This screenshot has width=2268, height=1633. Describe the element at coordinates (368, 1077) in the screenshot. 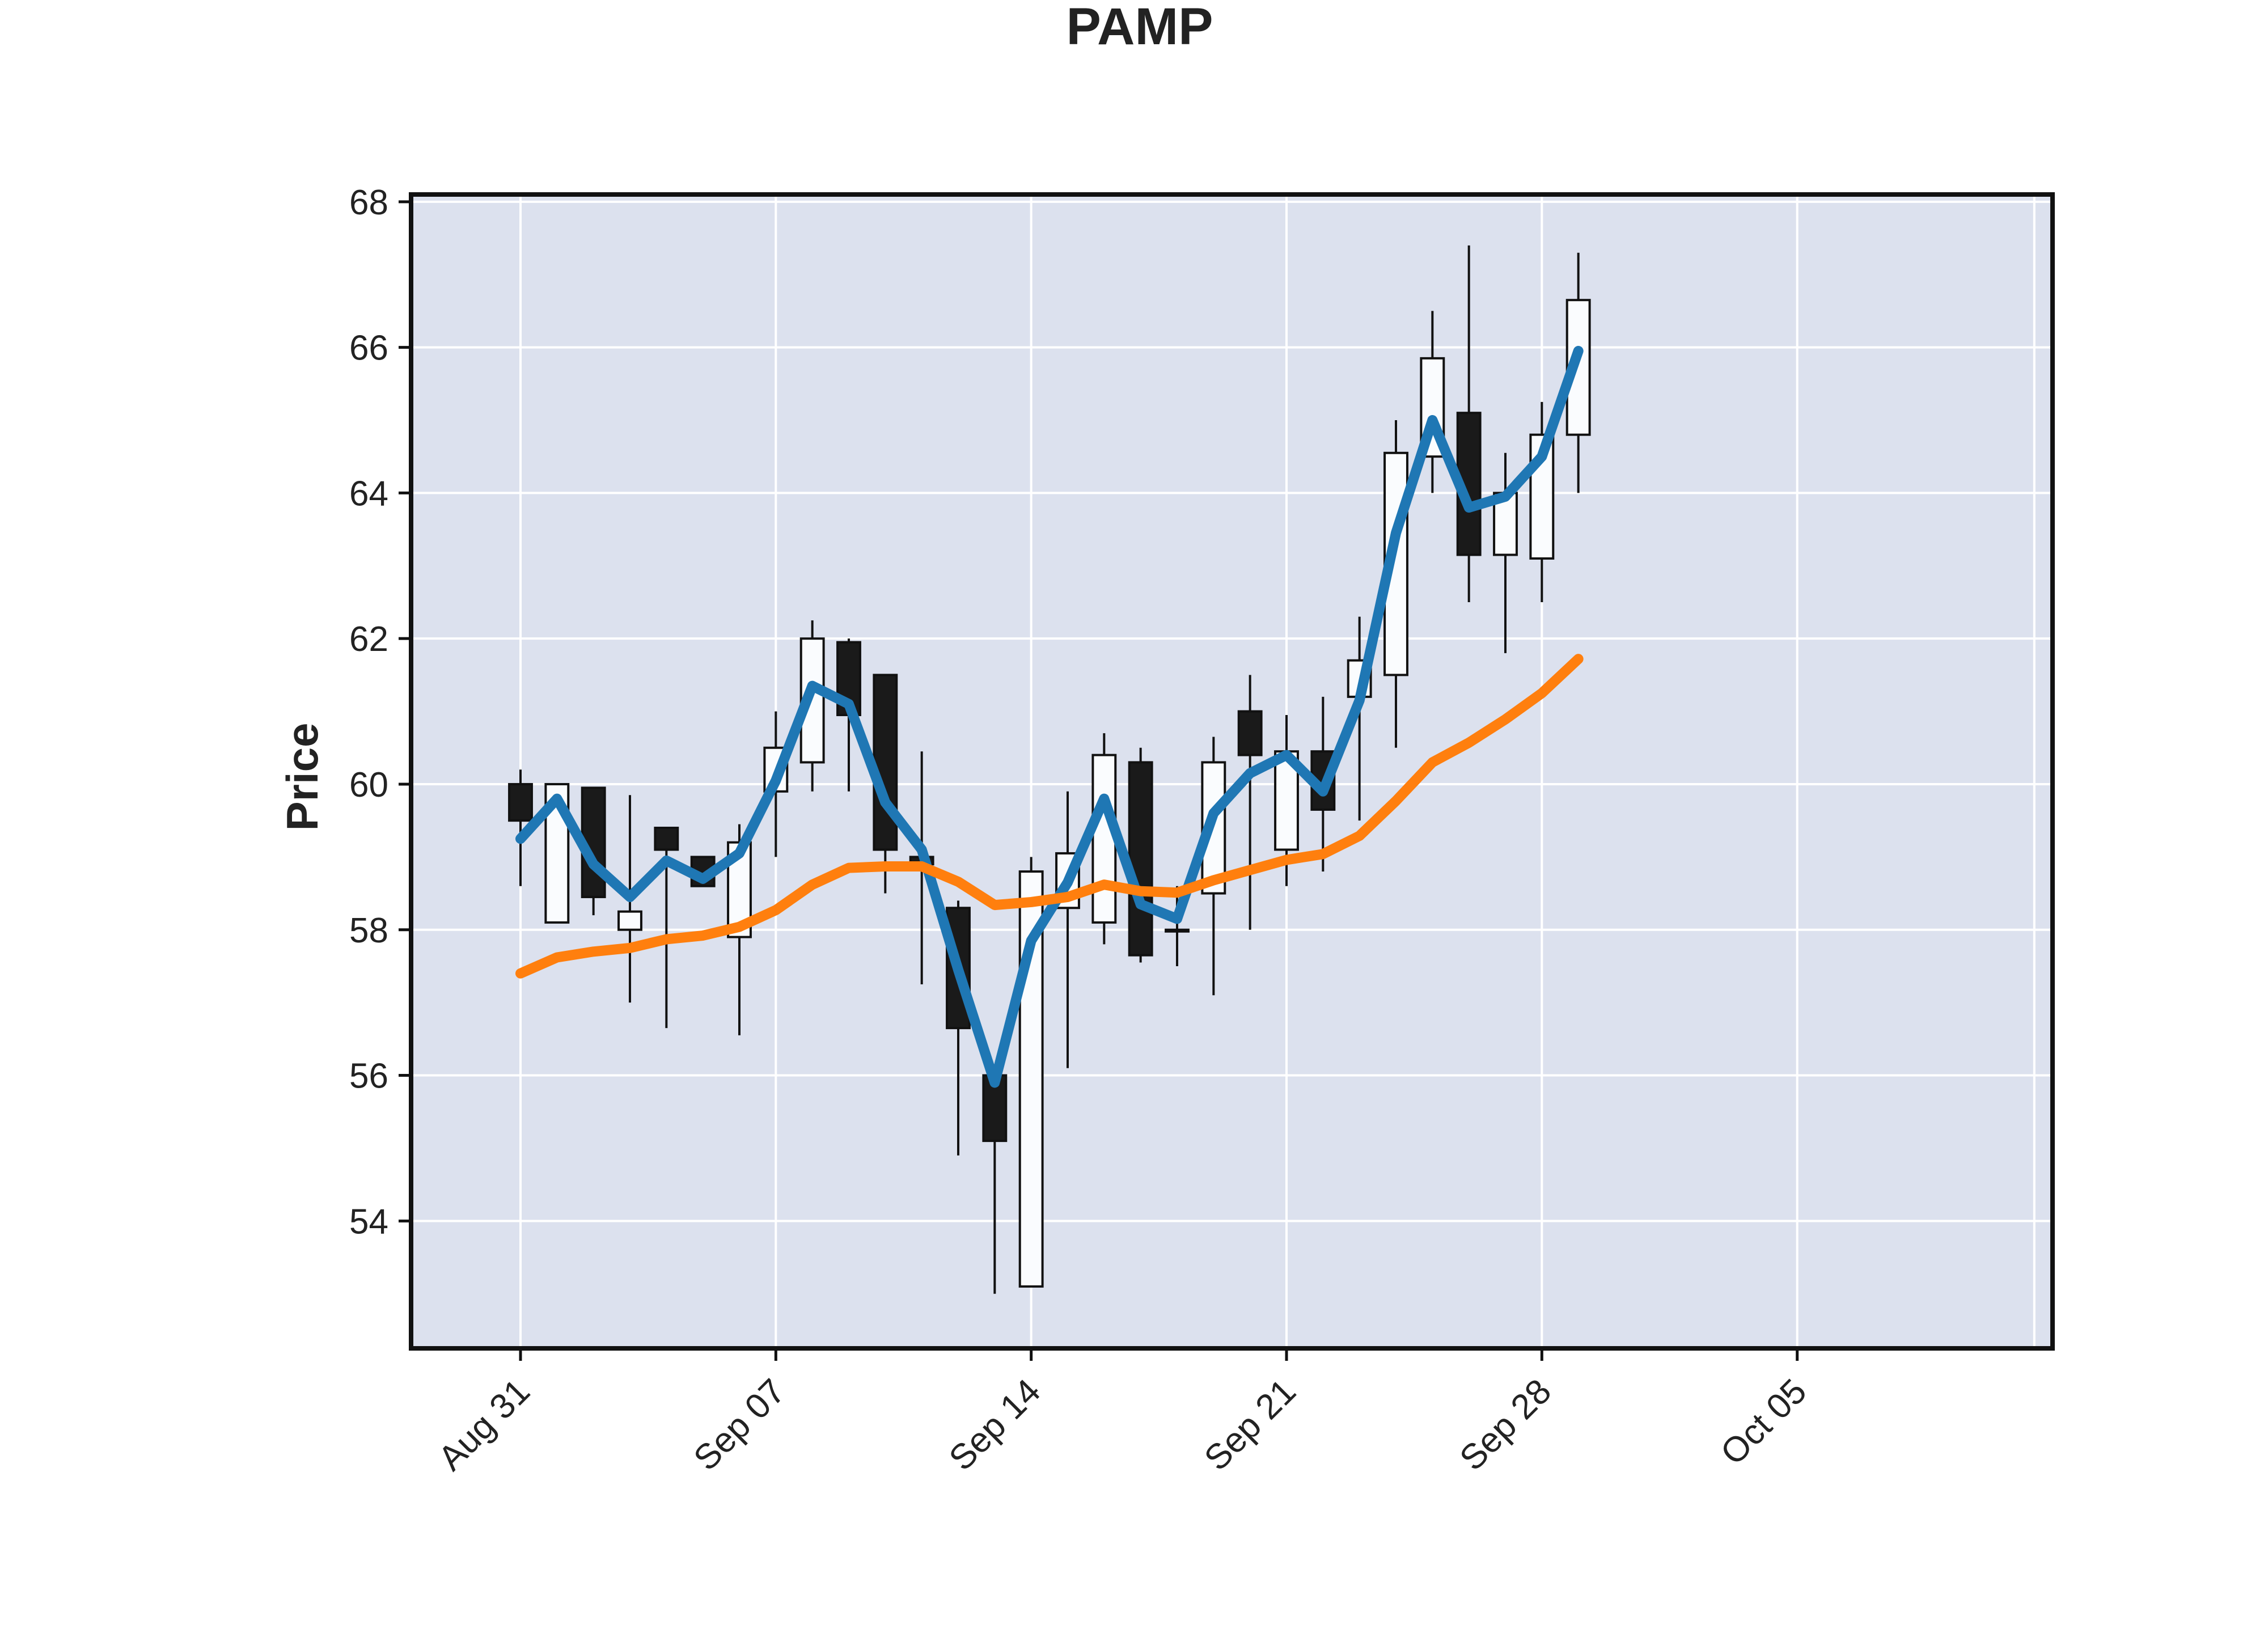

I see `y-tick-label: 56` at that location.